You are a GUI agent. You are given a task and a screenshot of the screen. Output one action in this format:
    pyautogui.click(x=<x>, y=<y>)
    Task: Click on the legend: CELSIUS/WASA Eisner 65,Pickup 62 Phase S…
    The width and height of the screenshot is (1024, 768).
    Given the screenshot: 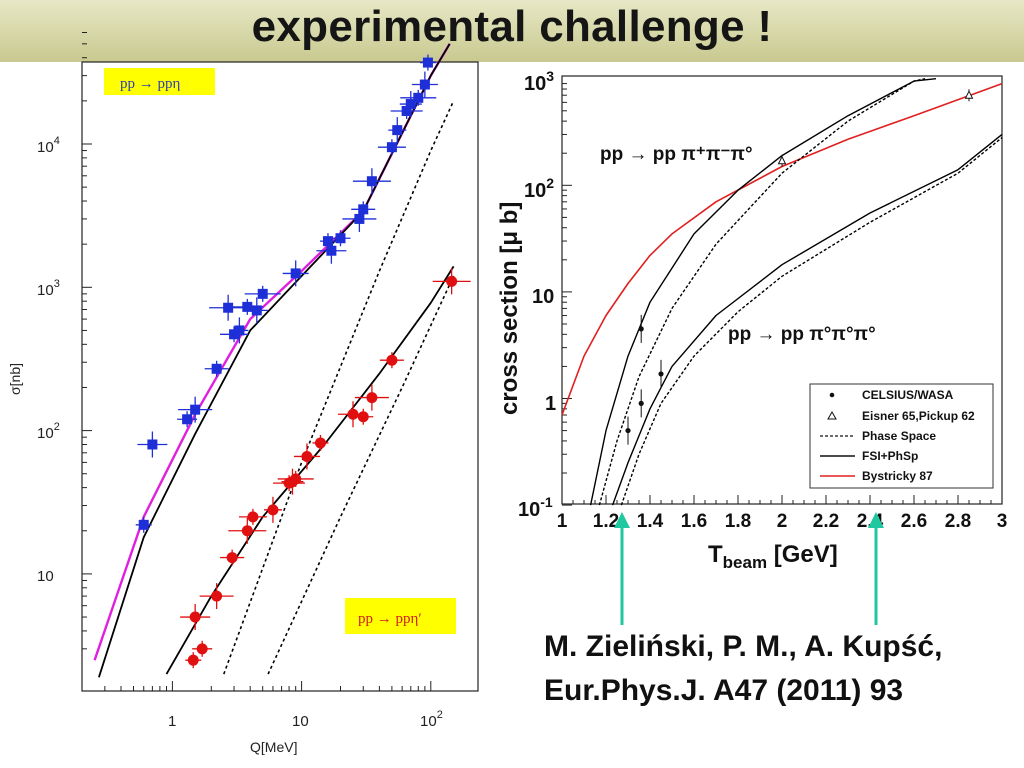 What is the action you would take?
    pyautogui.click(x=901, y=436)
    